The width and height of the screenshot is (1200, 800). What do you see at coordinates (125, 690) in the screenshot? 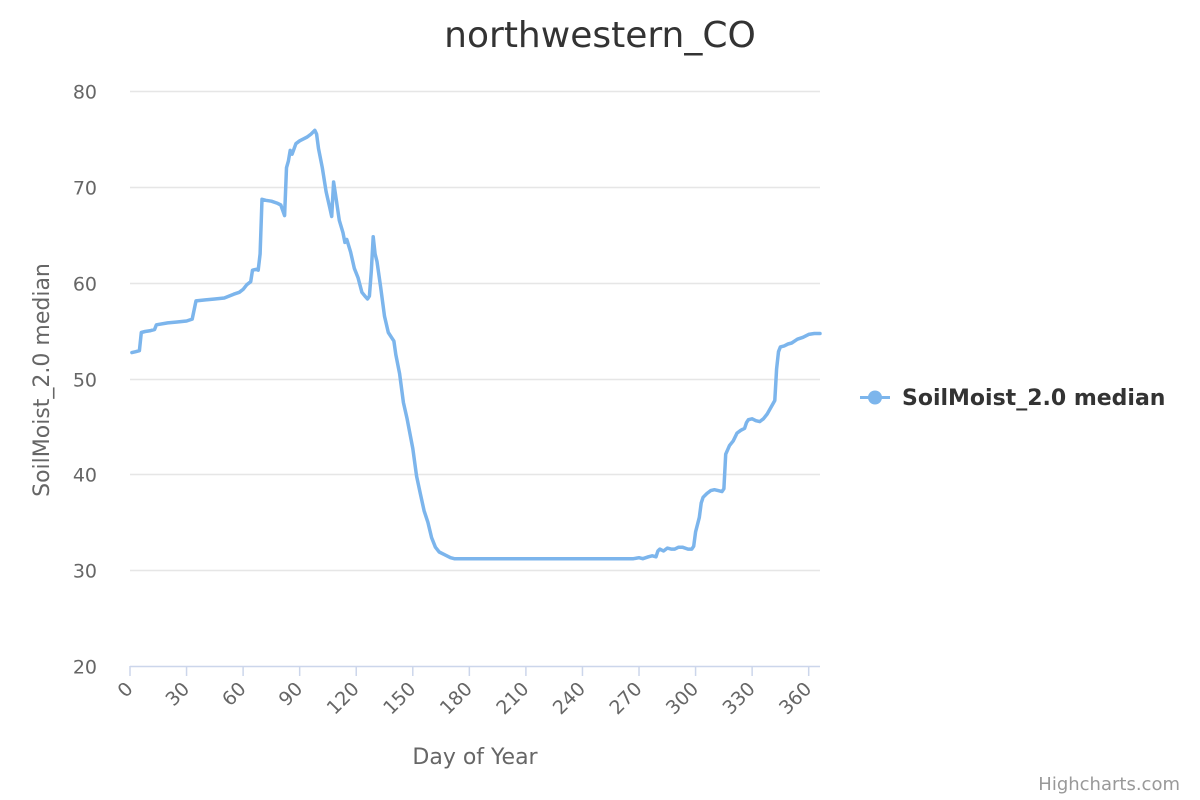
I see `x-tick-label-0: 0` at bounding box center [125, 690].